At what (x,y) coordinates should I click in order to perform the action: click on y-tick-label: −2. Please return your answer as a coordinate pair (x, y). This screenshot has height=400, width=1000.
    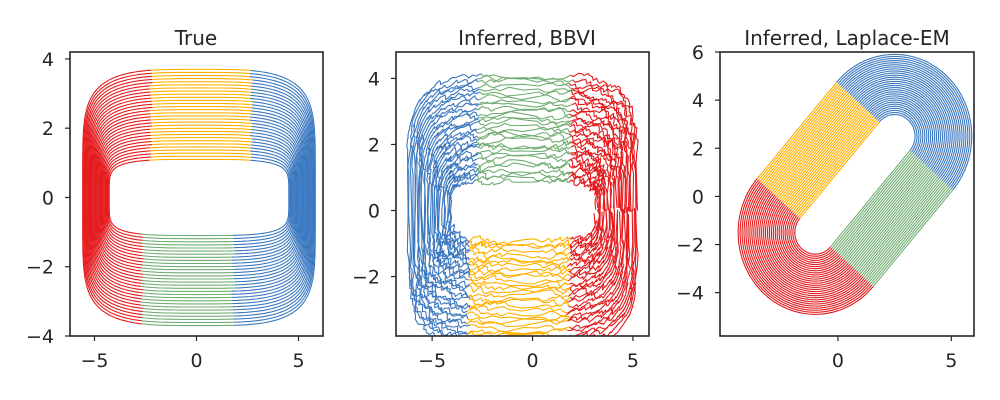
    Looking at the image, I should click on (40, 268).